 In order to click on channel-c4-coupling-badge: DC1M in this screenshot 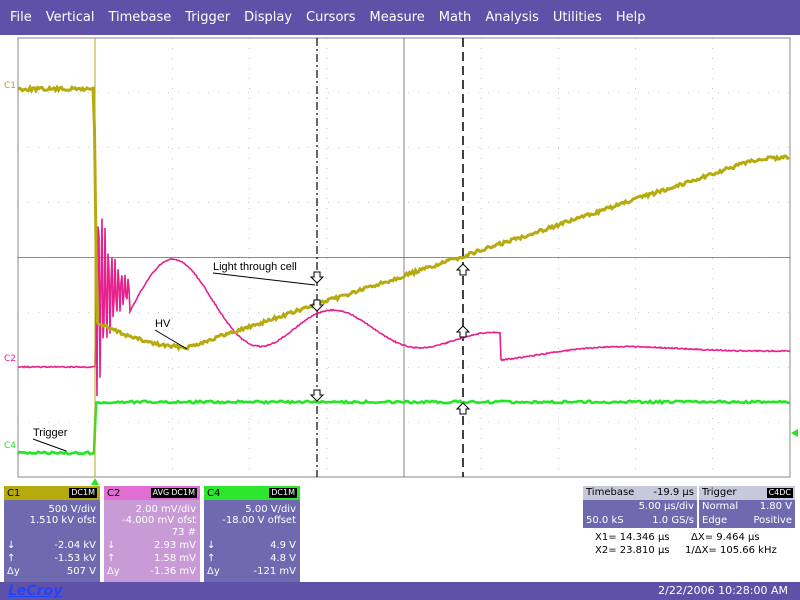, I will do `click(283, 493)`.